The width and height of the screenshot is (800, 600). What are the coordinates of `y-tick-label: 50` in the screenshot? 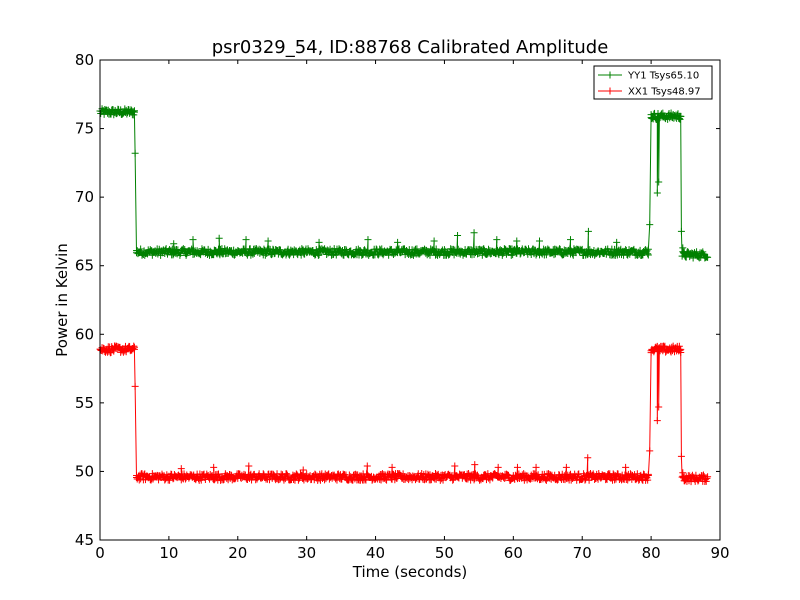 It's located at (84, 471).